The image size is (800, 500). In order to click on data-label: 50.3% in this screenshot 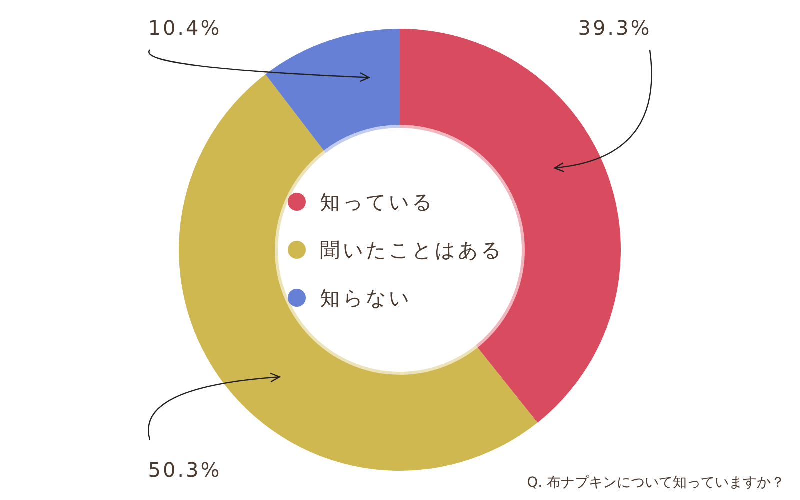, I will do `click(185, 470)`.